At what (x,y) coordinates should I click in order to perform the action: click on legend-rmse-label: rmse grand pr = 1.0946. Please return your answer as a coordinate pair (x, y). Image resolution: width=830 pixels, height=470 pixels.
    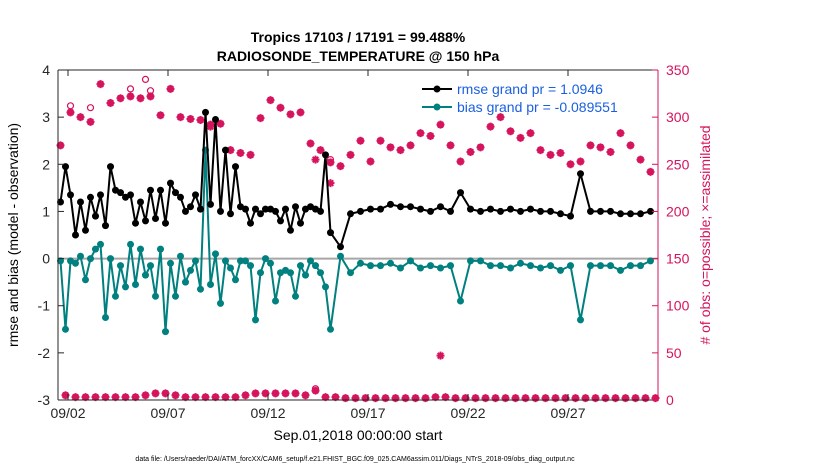
    Looking at the image, I should click on (530, 89).